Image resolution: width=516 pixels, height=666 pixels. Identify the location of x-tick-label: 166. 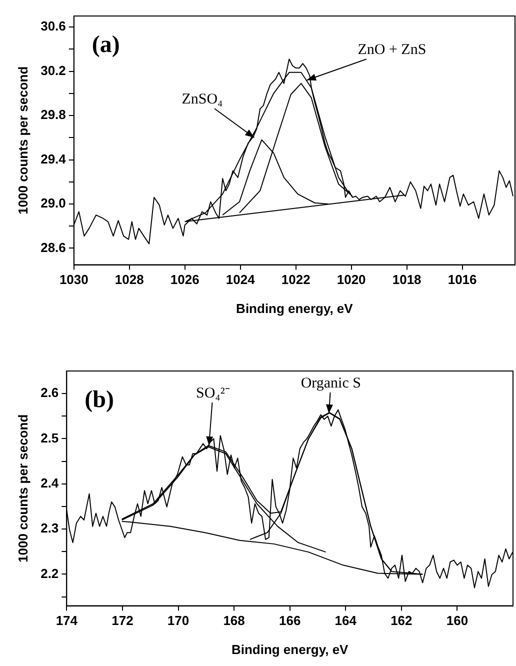
(289, 620).